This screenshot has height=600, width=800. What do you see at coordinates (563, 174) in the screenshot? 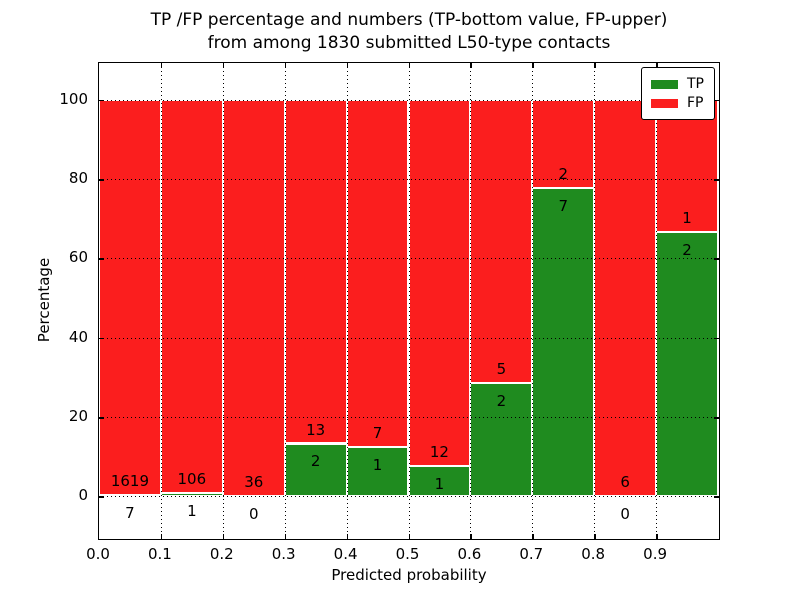
I see `fp-count-label: 2` at bounding box center [563, 174].